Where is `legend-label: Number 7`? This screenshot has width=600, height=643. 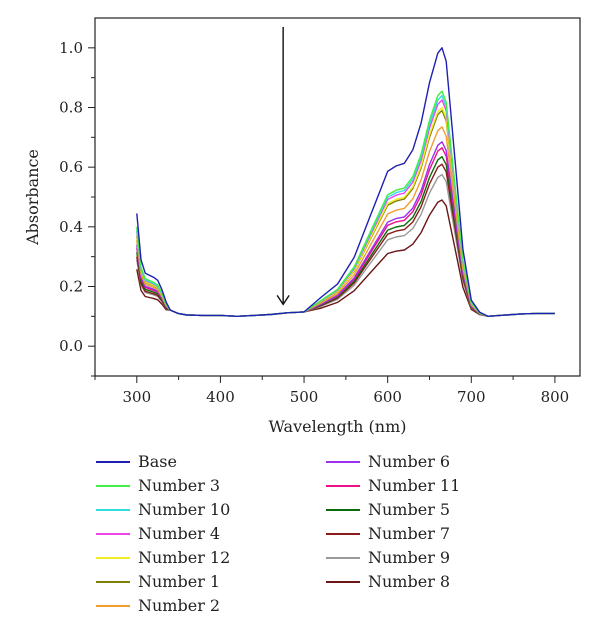 legend-label: Number 7 is located at coordinates (409, 533).